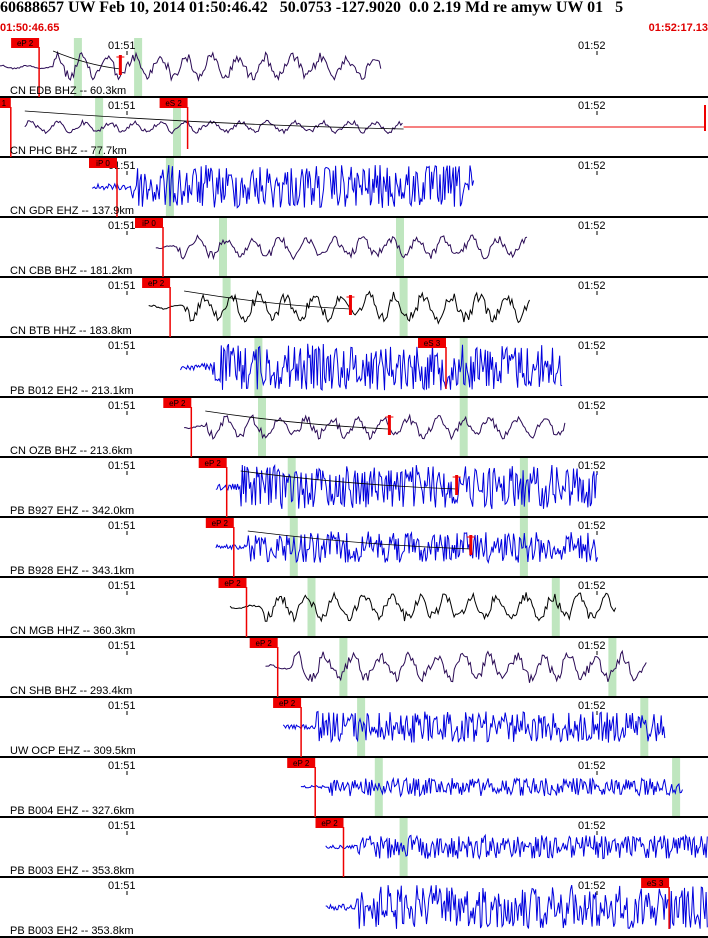 This screenshot has width=708, height=938. I want to click on station-label: CN GDR EHZ -- 137.9km, so click(72, 211).